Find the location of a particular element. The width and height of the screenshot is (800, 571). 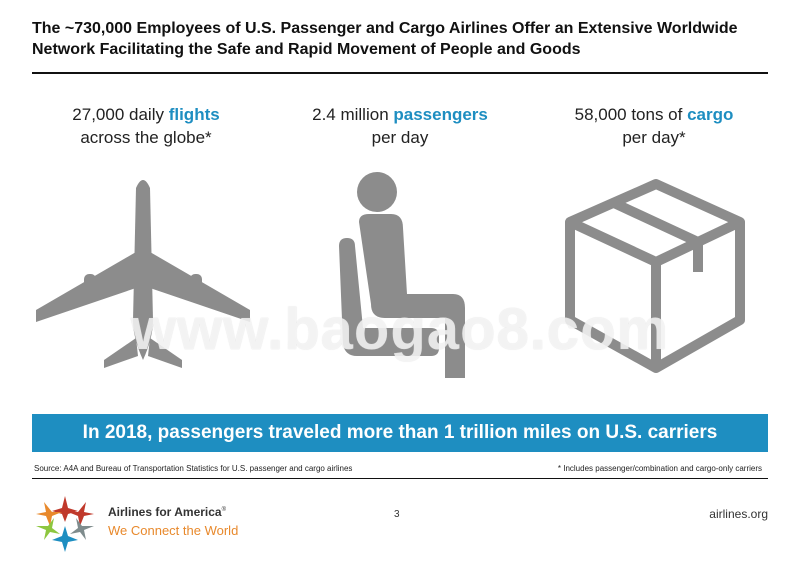

watermark: www.baogao8.com is located at coordinates (400, 329).